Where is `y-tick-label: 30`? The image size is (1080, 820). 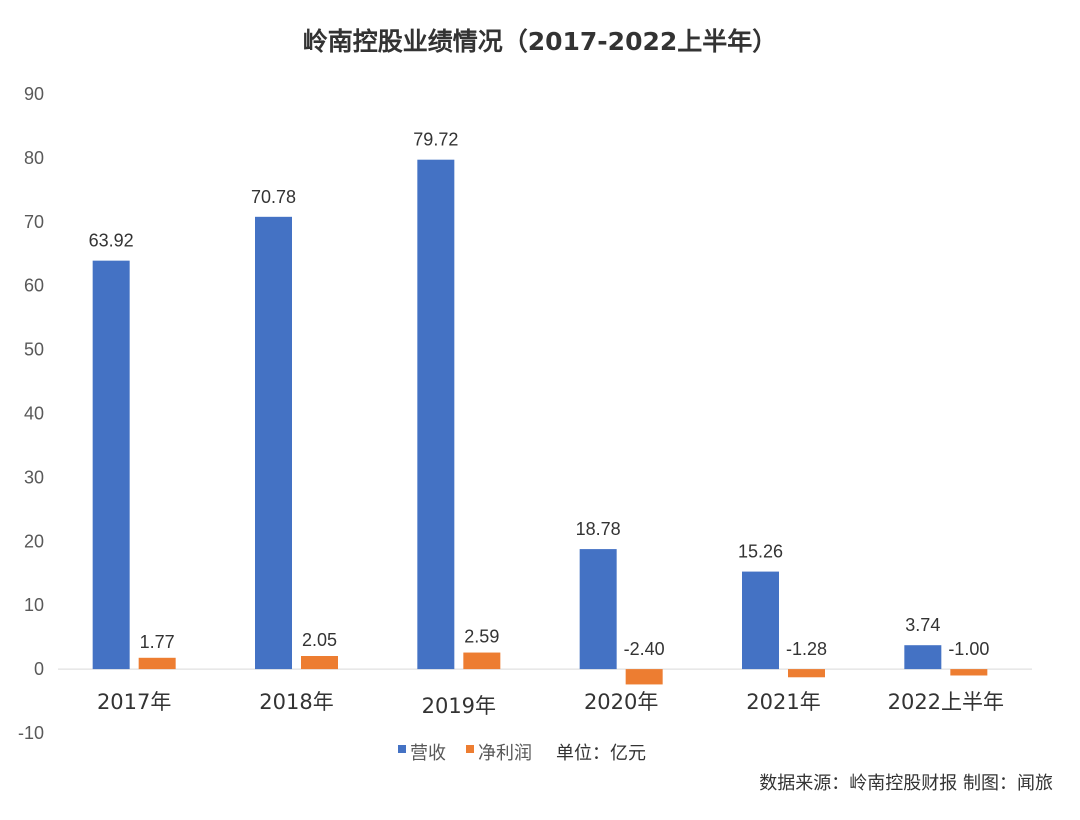 y-tick-label: 30 is located at coordinates (34, 477).